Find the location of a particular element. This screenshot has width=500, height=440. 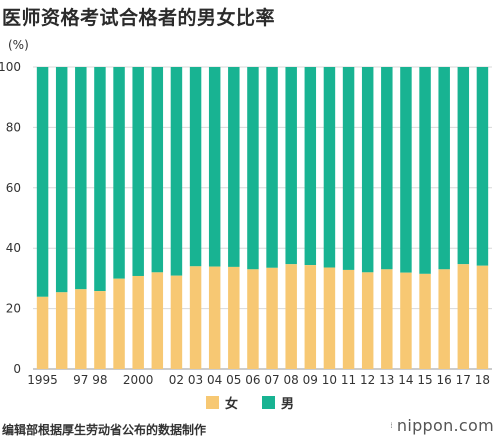

bar-female-1997 is located at coordinates (81, 329).